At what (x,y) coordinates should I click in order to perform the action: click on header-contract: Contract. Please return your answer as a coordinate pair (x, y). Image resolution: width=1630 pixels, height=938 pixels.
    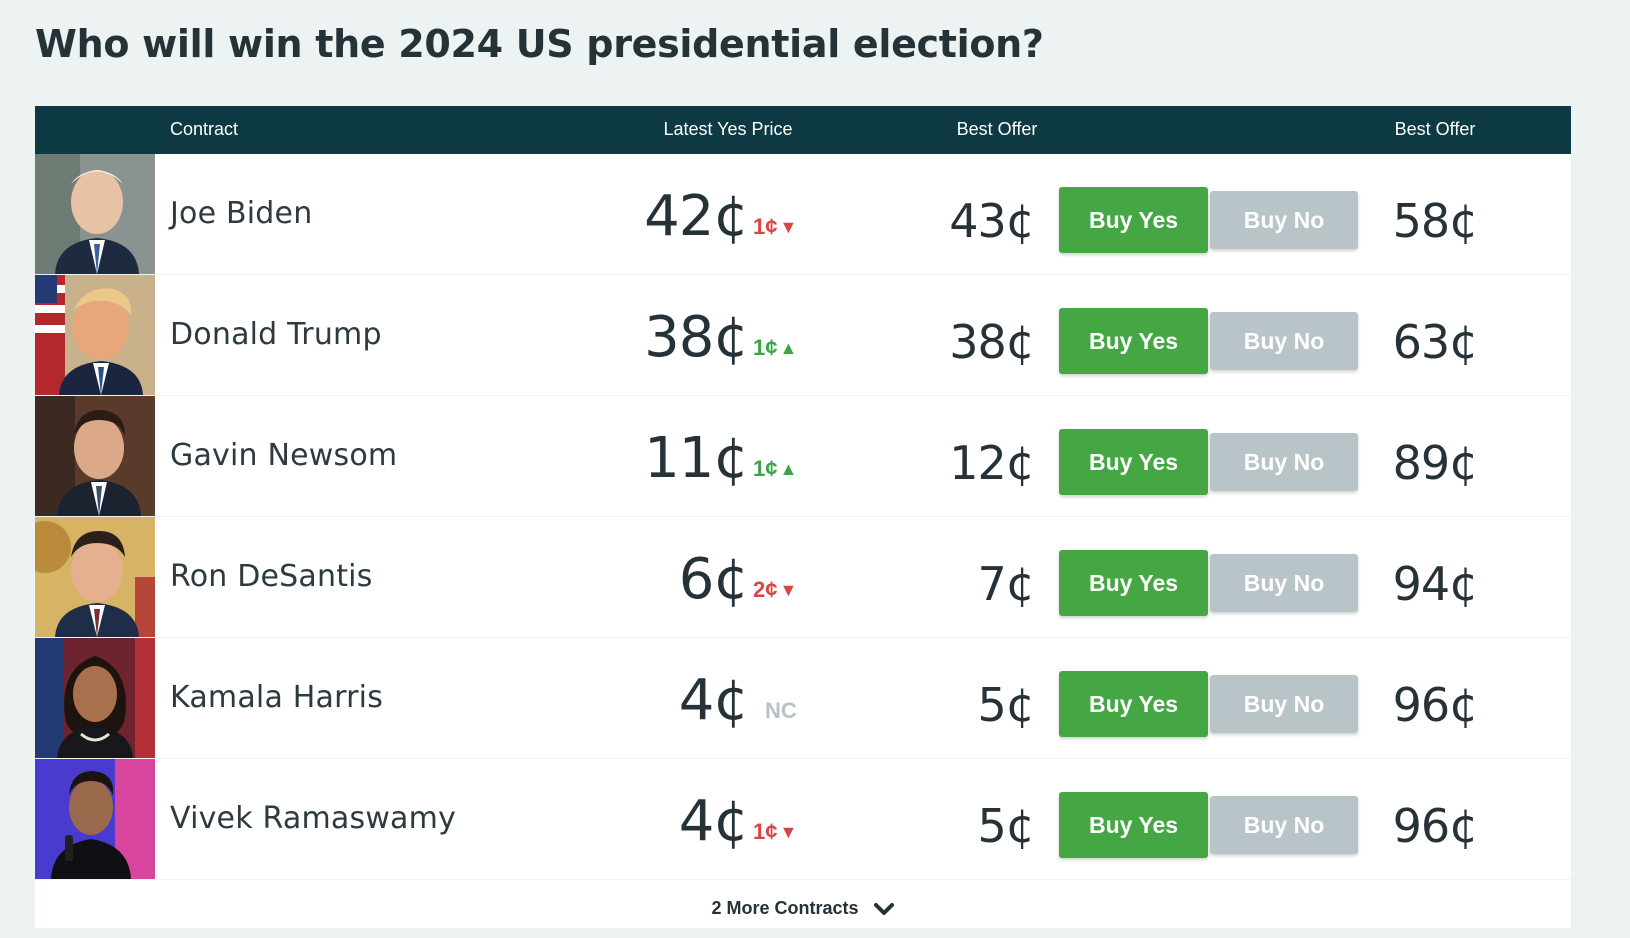
    Looking at the image, I should click on (204, 129).